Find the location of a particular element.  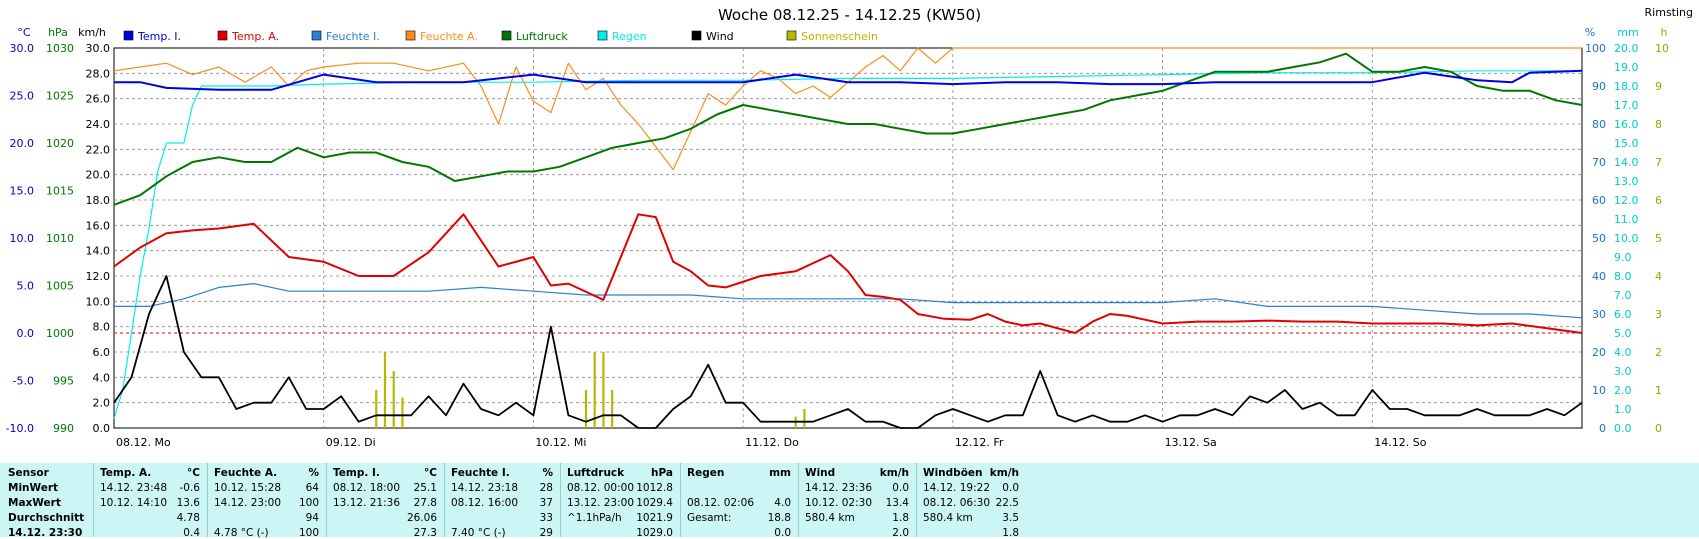

cell-time: 14.12. 23:18 is located at coordinates (484, 488).